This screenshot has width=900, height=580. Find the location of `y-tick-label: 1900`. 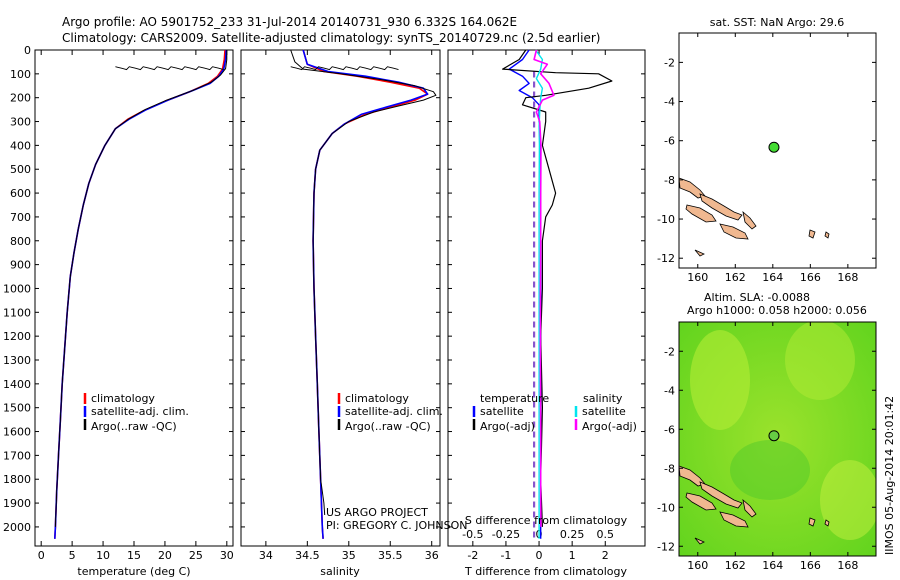

y-tick-label: 1900 is located at coordinates (17, 503).